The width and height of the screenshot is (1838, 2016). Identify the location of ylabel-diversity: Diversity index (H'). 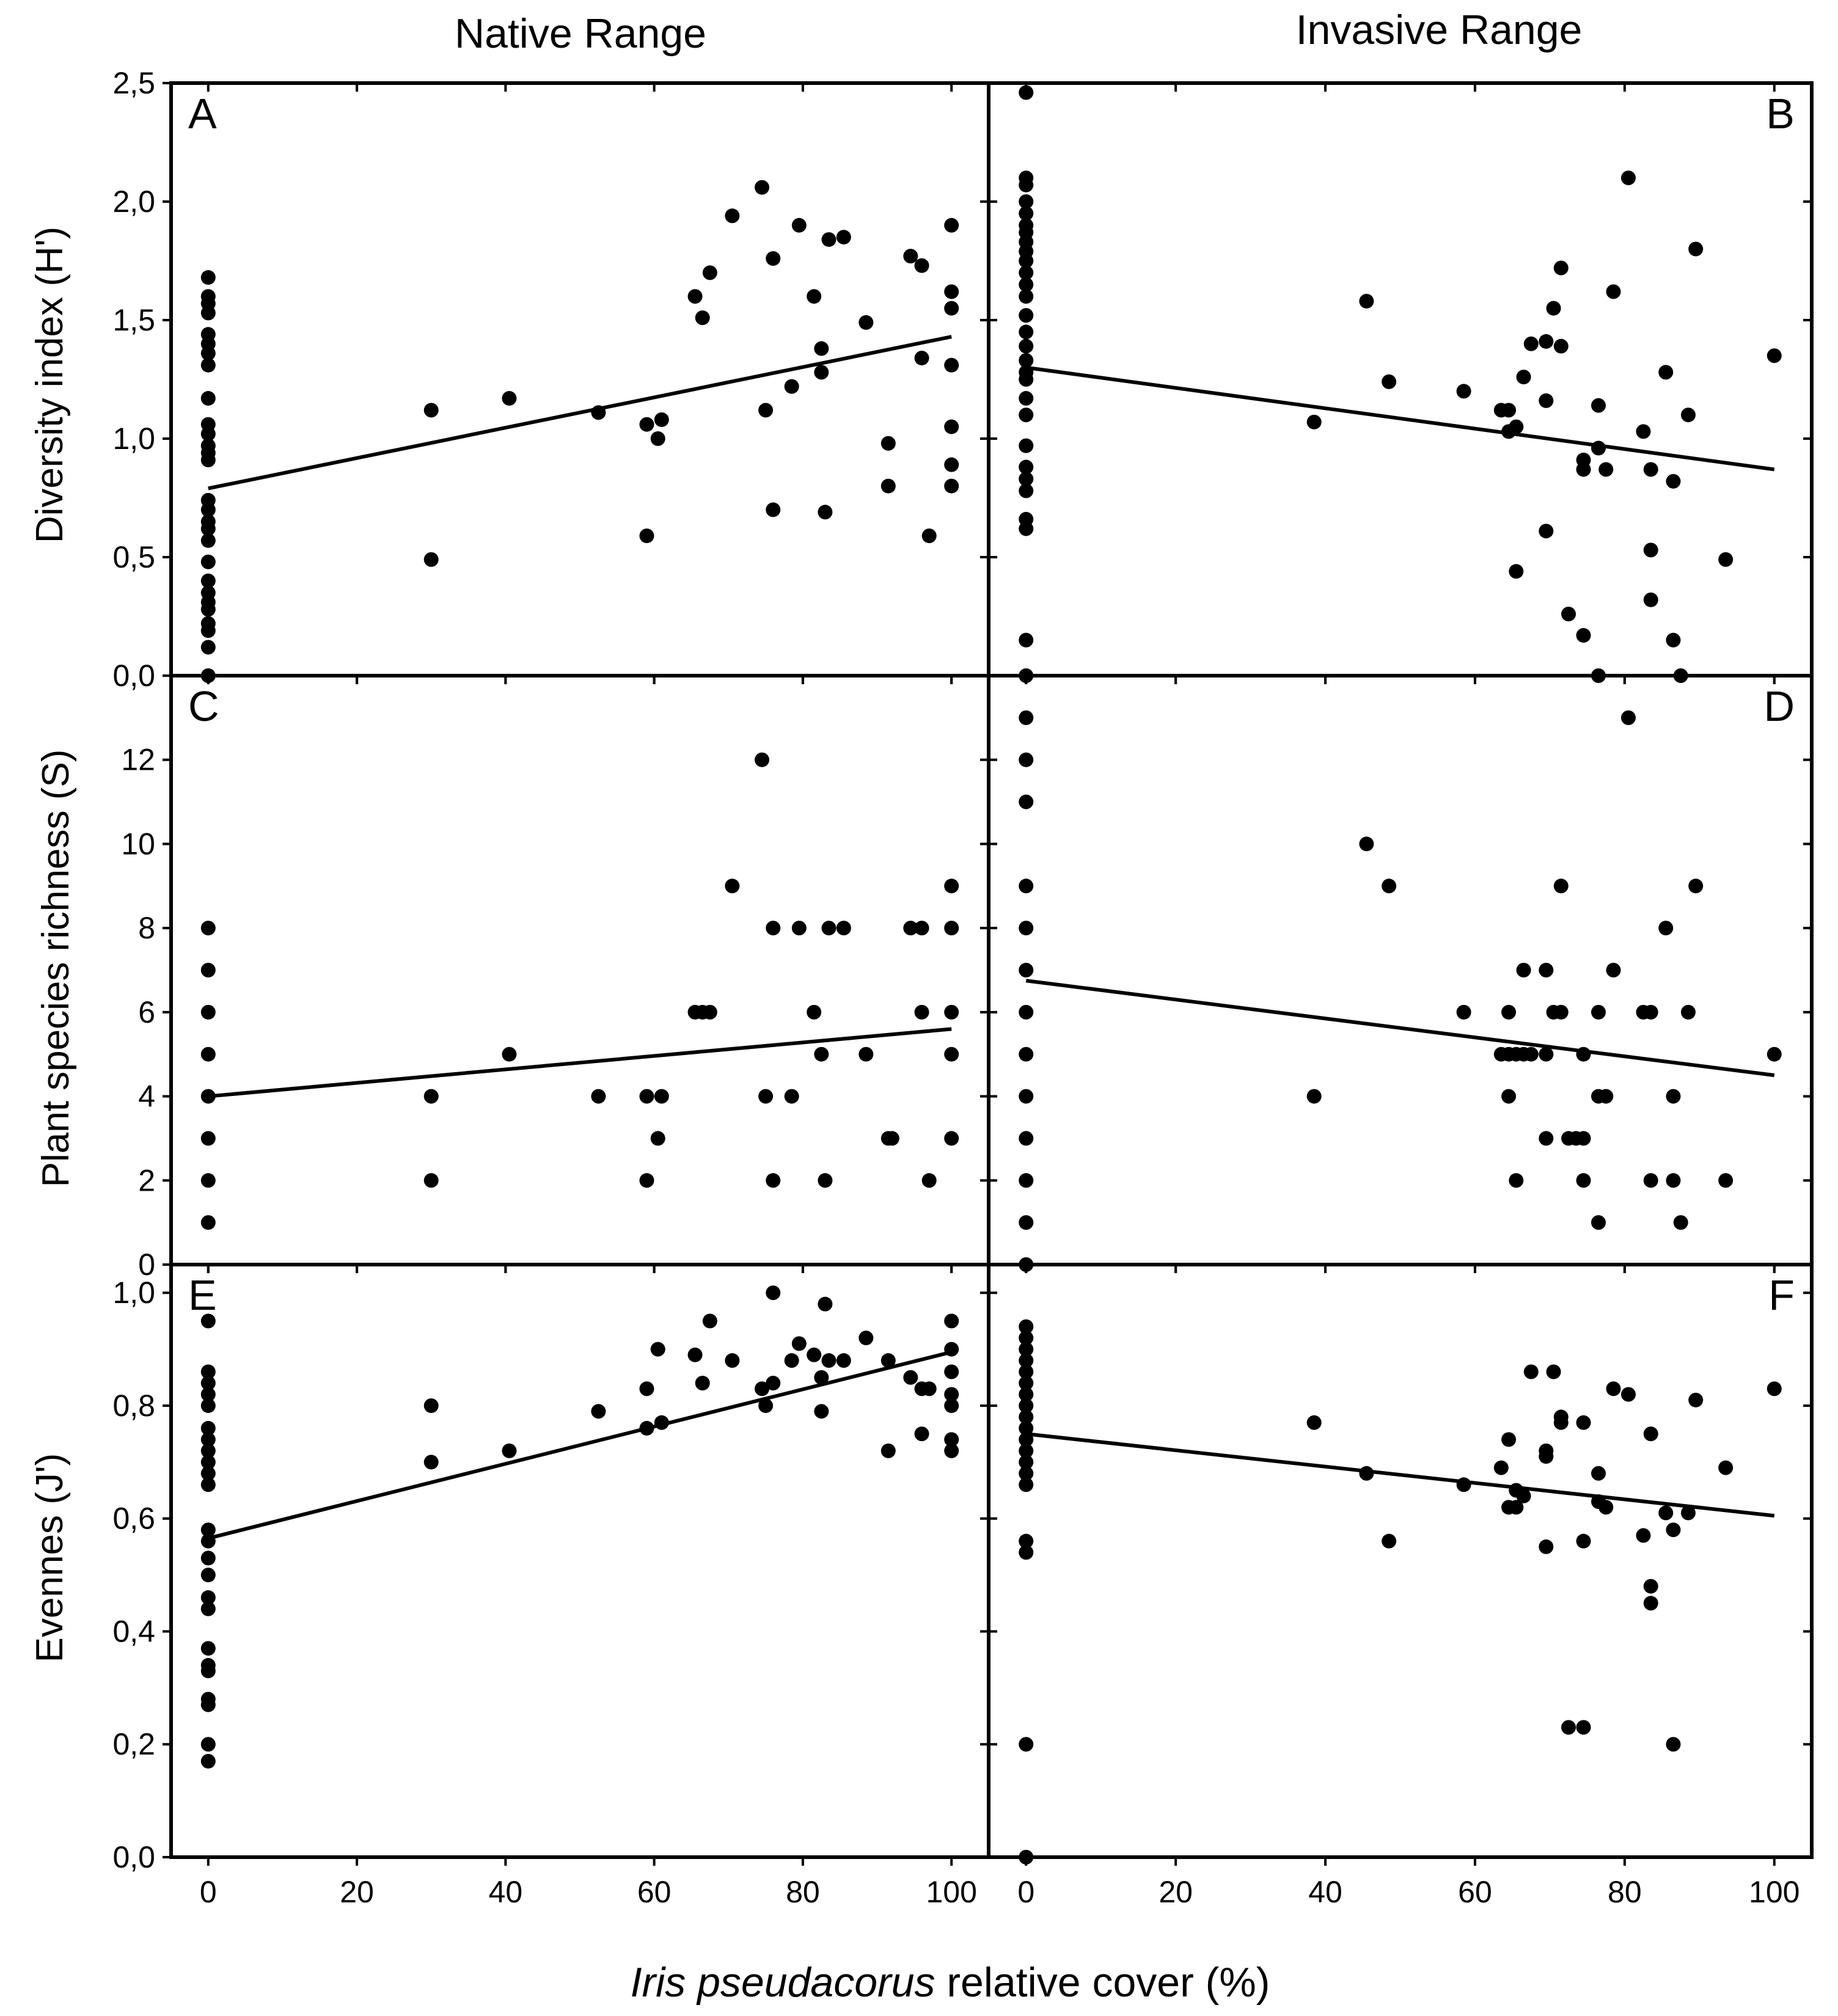
(50, 385).